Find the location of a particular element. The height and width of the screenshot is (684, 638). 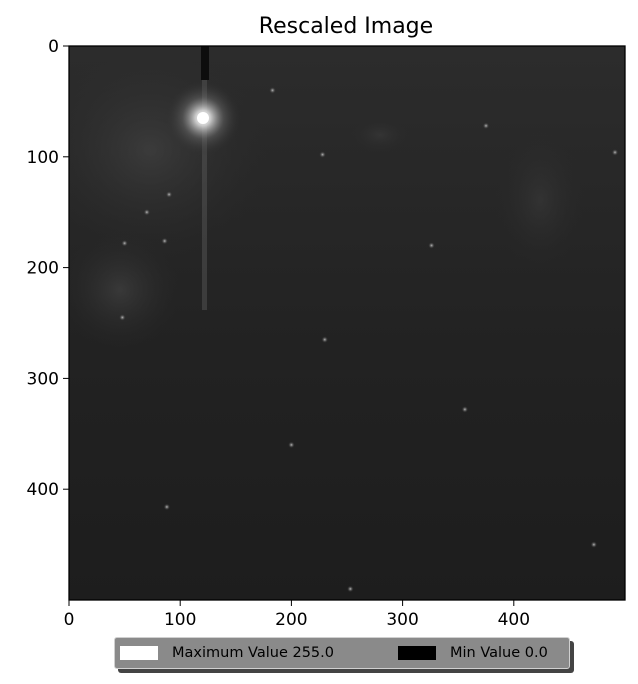

x-axis: 0 100 200 300 400 is located at coordinates (297, 615).